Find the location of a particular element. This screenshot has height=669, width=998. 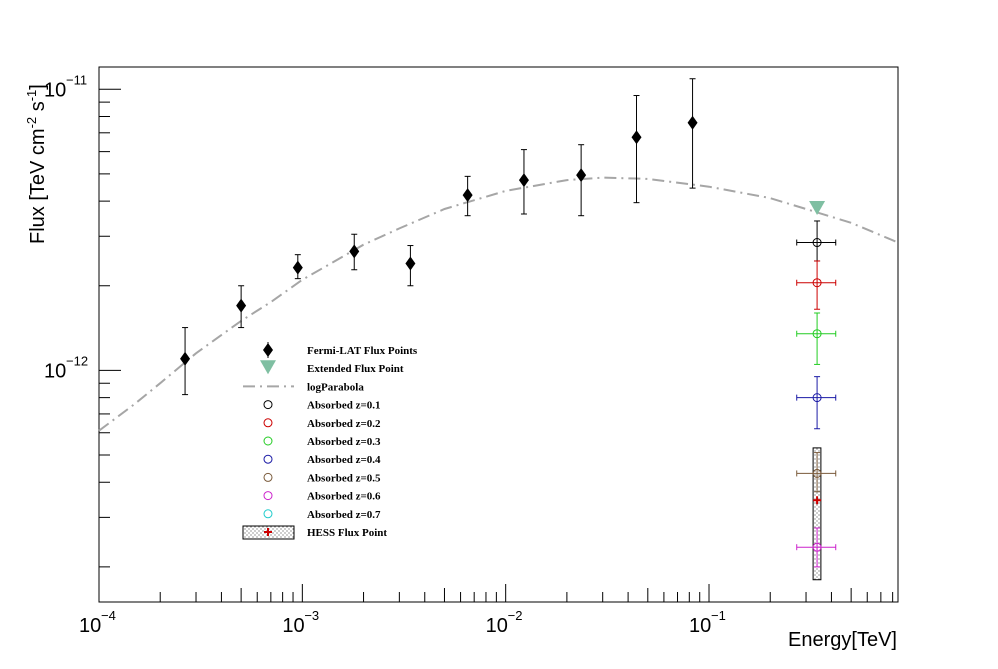

legend-label: Absorbed z=0.1 is located at coordinates (344, 406).